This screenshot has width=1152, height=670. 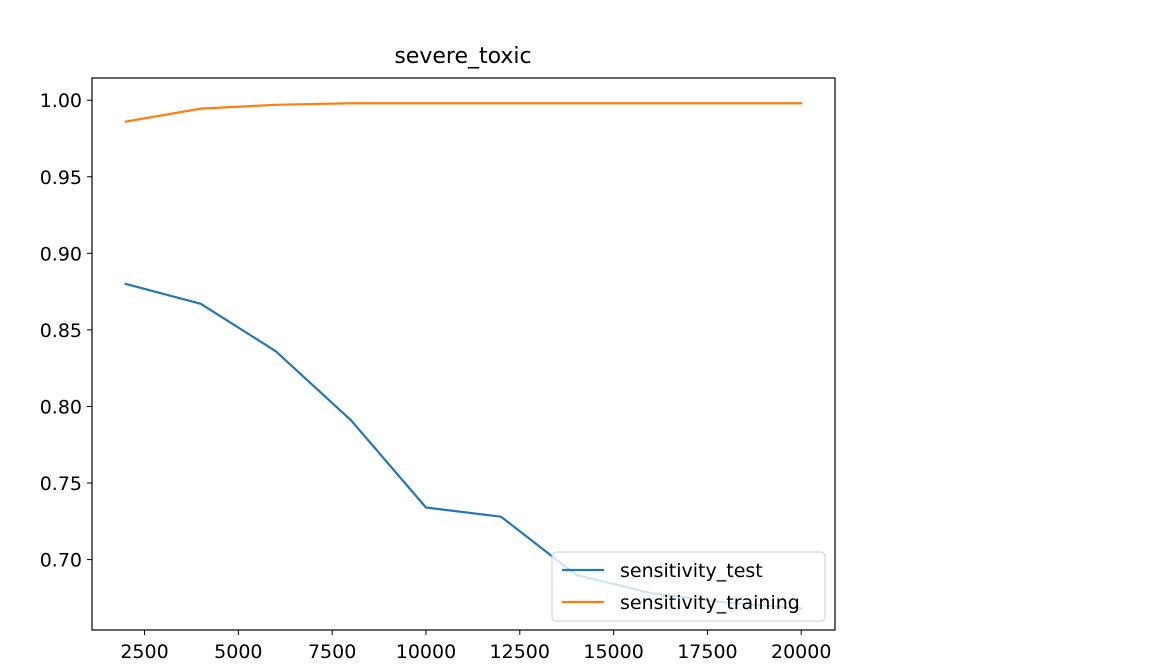 What do you see at coordinates (61, 178) in the screenshot?
I see `y-tick-label: 0.95` at bounding box center [61, 178].